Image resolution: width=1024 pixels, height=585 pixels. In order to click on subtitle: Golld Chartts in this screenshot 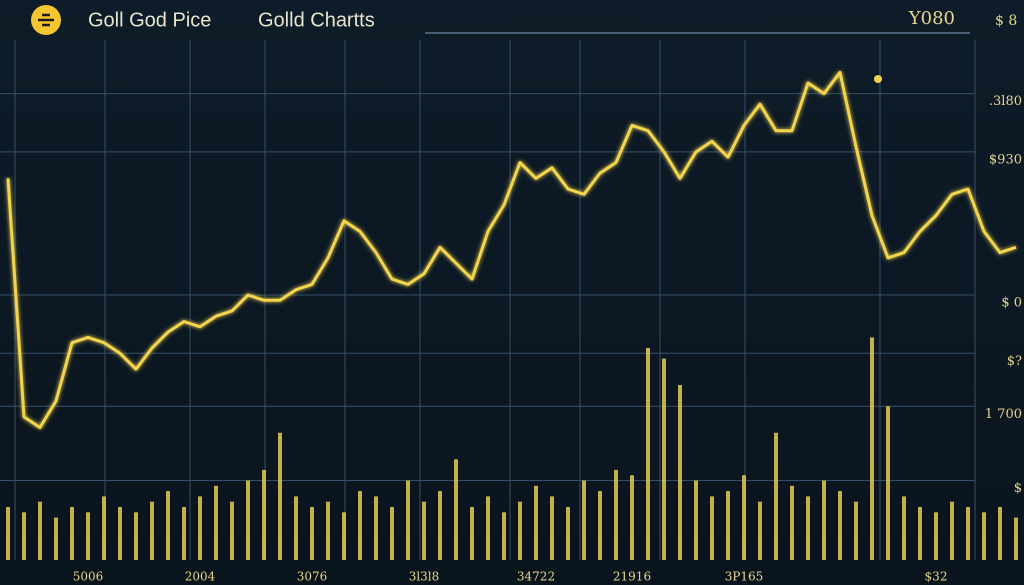, I will do `click(316, 20)`.